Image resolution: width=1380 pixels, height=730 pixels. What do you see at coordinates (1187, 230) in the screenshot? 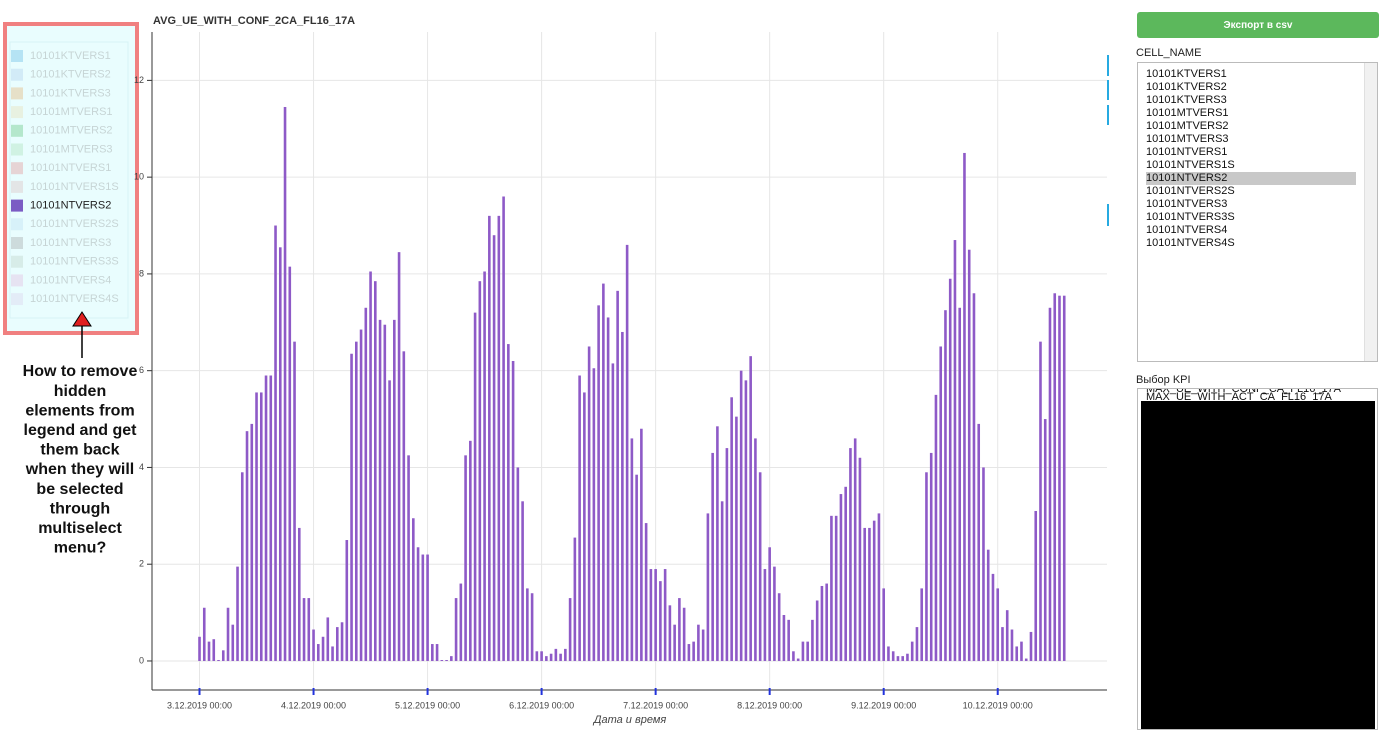
I see `cell-option: 10101NTVERS4` at bounding box center [1187, 230].